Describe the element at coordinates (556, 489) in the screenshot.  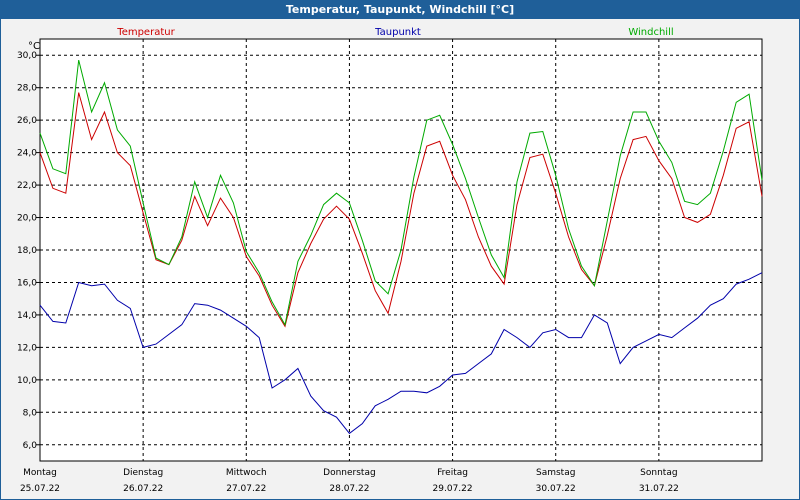
I see `x-tick-date: 30.07.22` at that location.